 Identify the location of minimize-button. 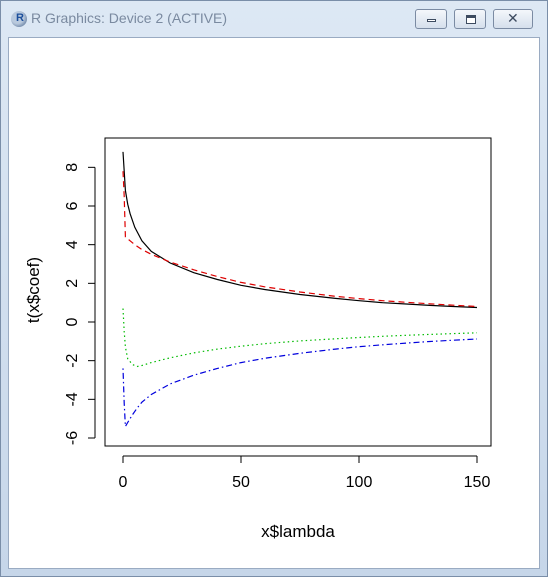
(431, 19).